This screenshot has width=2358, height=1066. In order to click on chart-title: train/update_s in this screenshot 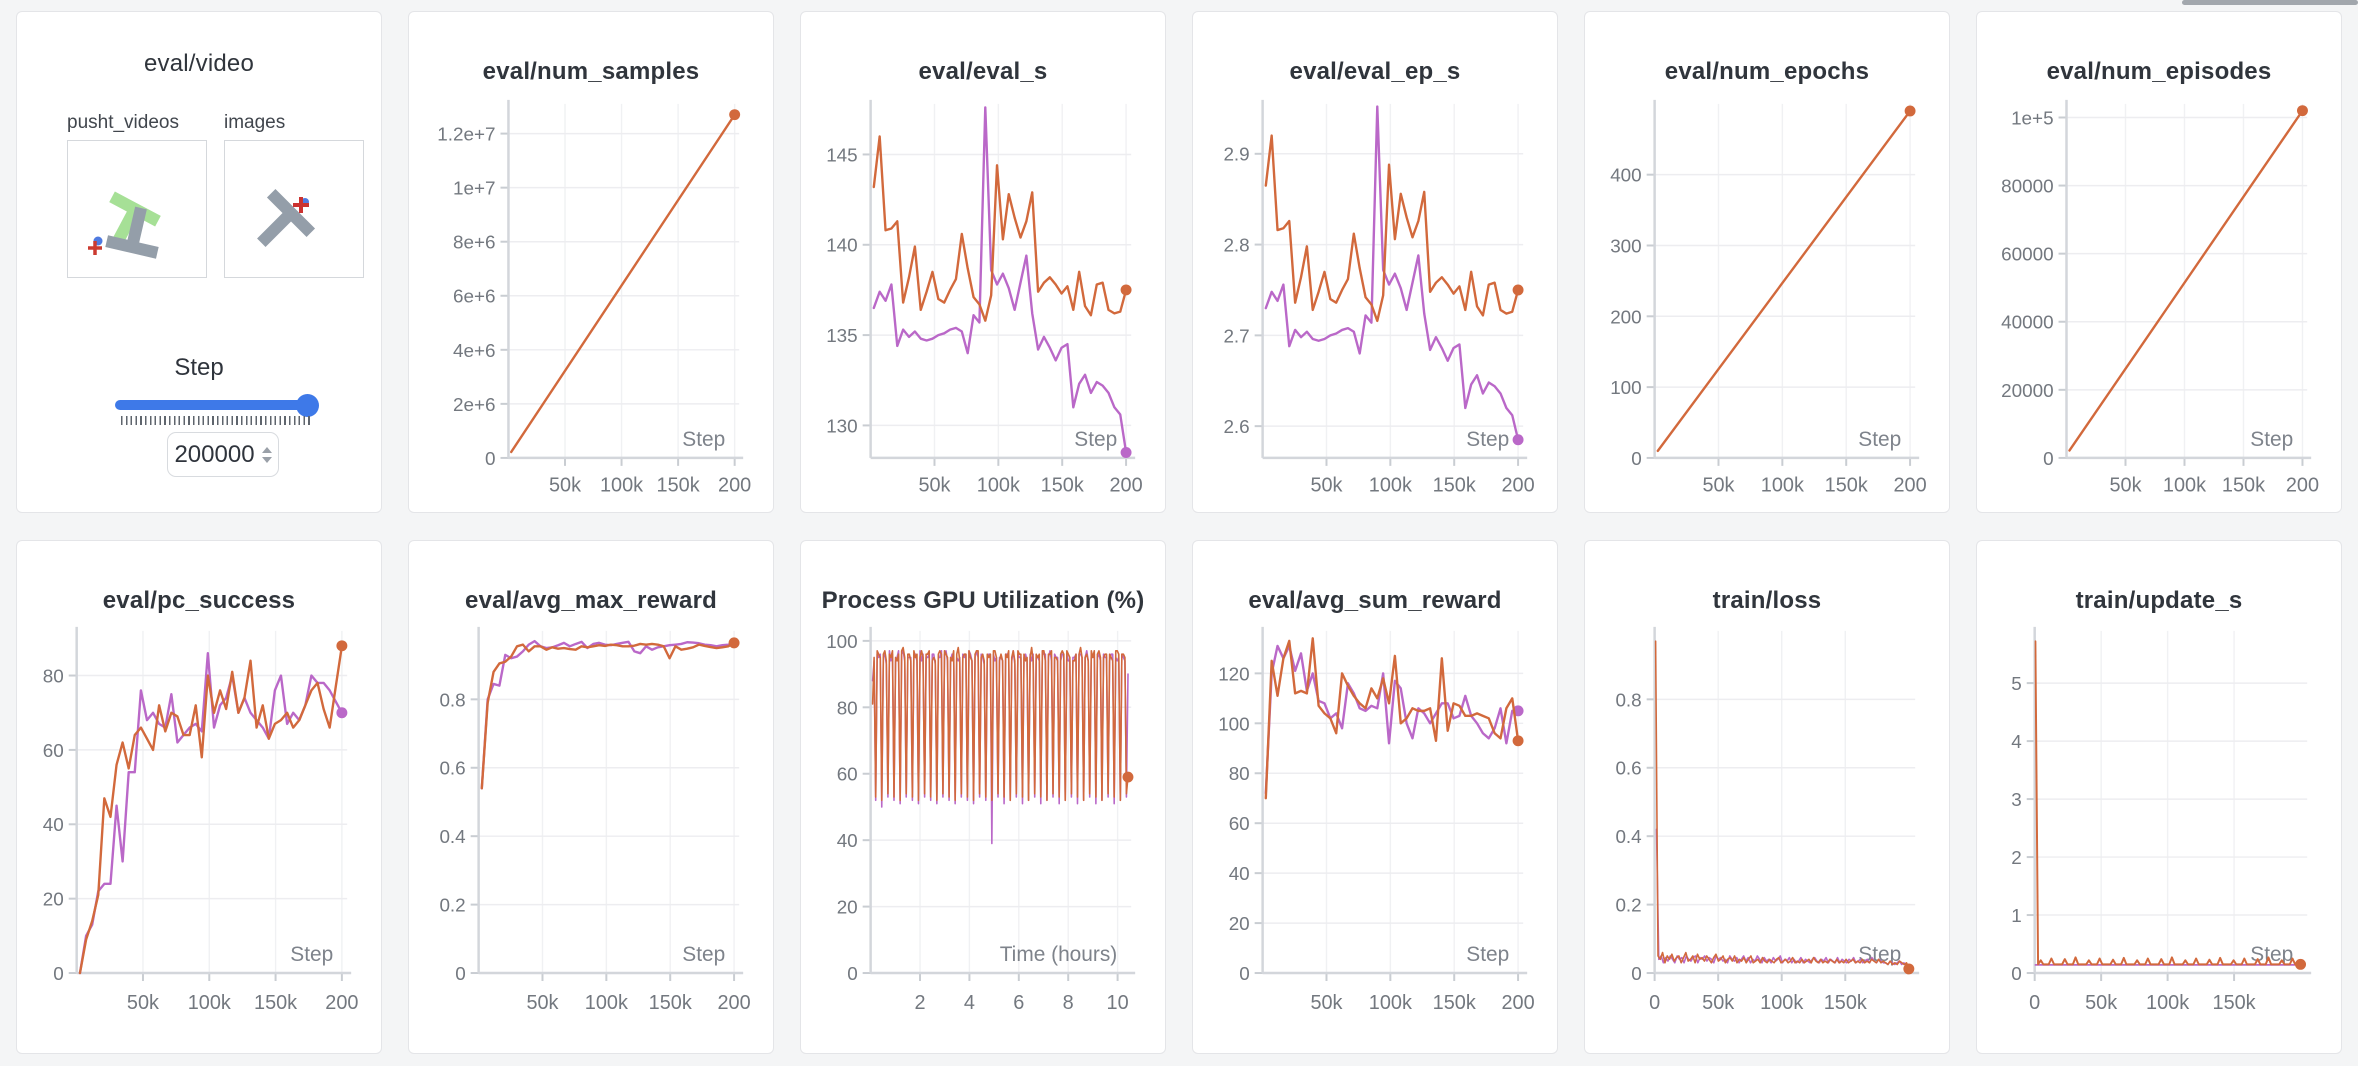, I will do `click(2159, 600)`.